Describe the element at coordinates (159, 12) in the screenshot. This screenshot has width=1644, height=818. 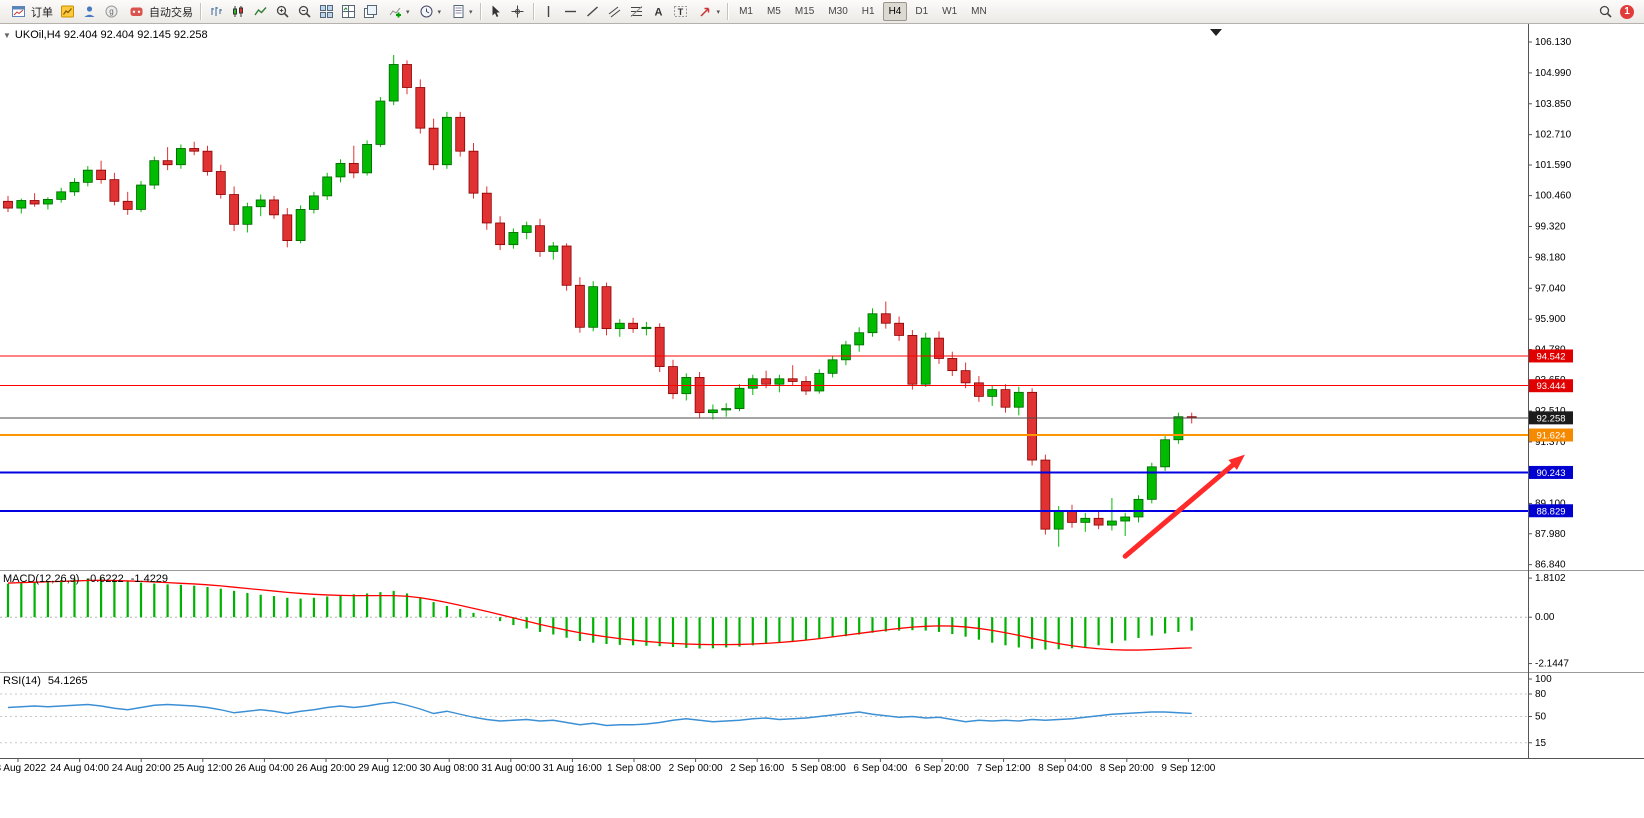
I see `autotrading-button: 自动交易` at that location.